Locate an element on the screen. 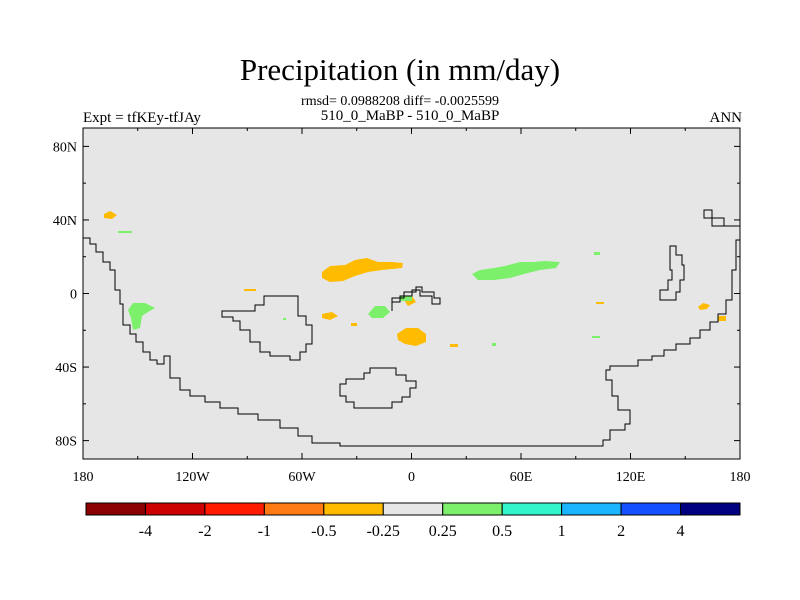 The image size is (800, 600). colorbar-label: -2 is located at coordinates (204, 531).